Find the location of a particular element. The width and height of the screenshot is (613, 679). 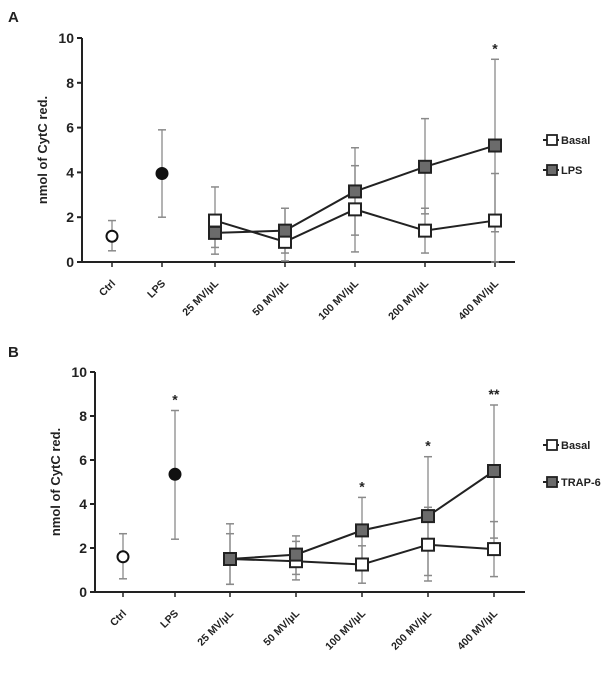

panel-label: A is located at coordinates (13, 17).